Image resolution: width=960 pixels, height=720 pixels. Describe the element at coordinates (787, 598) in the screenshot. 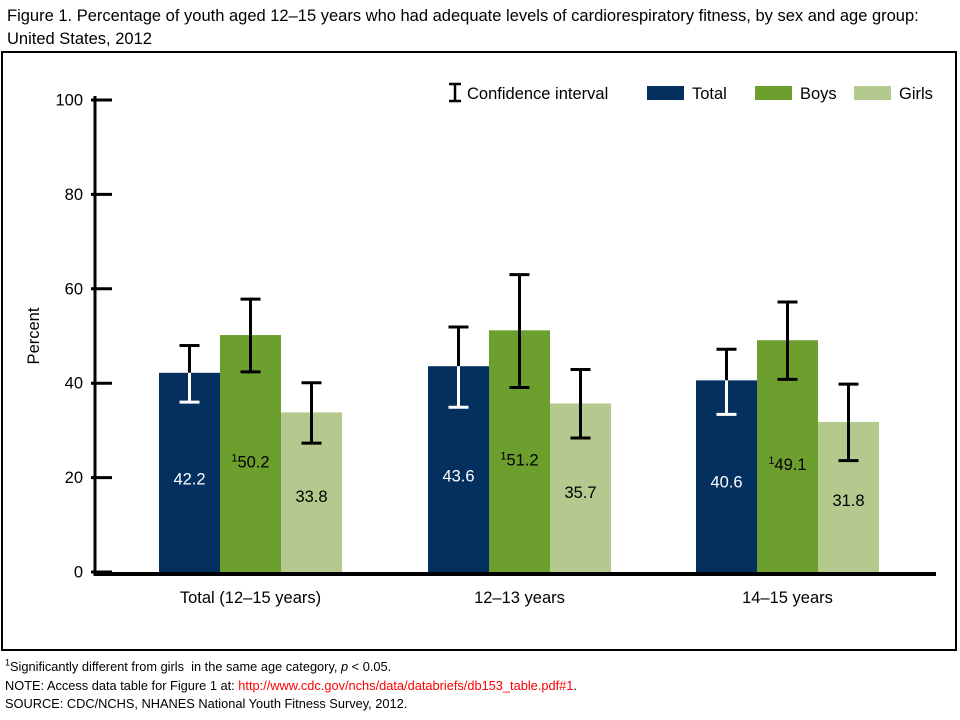

I see `x-category-label-3: 14–15 years` at that location.